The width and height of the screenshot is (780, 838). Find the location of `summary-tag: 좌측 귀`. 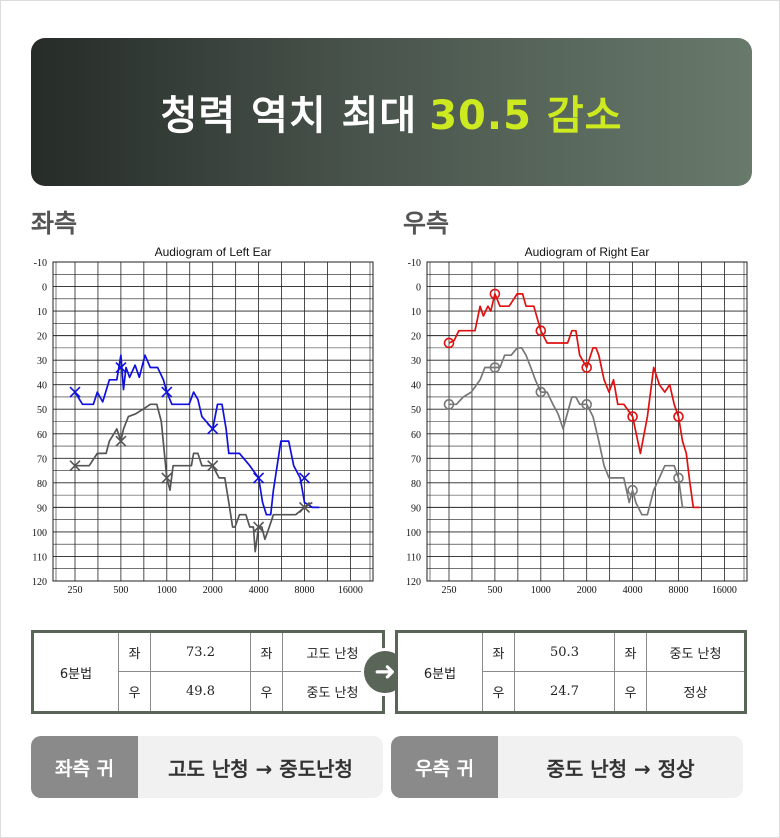

summary-tag: 좌측 귀 is located at coordinates (84, 767).